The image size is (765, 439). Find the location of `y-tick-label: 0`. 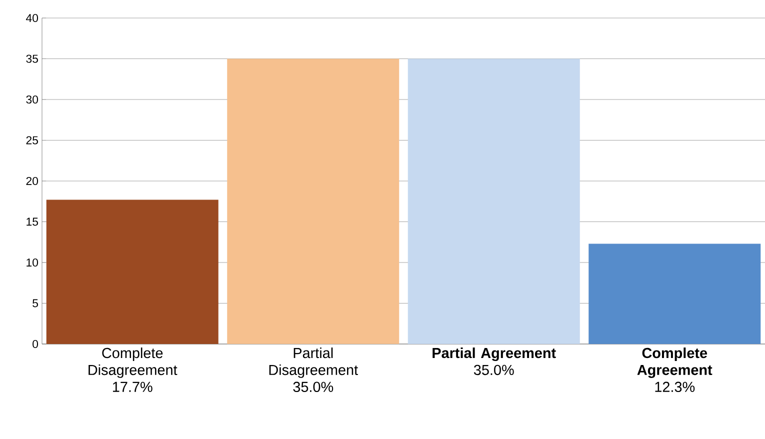

y-tick-label: 0 is located at coordinates (35, 344).